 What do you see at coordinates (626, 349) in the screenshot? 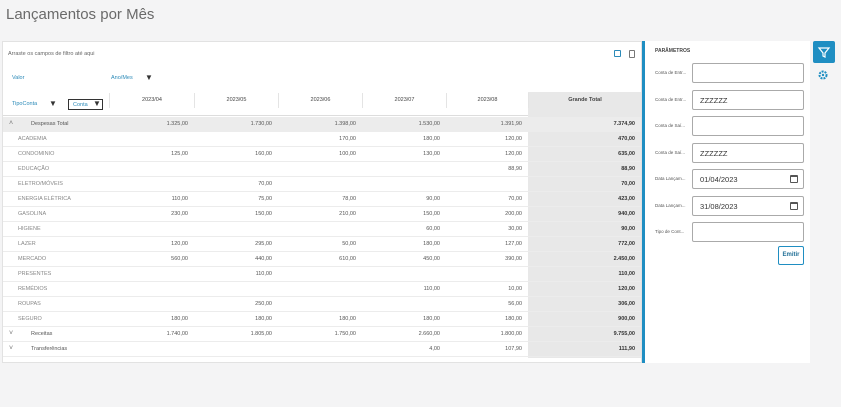
I see `value-cell: 111,90` at bounding box center [626, 349].